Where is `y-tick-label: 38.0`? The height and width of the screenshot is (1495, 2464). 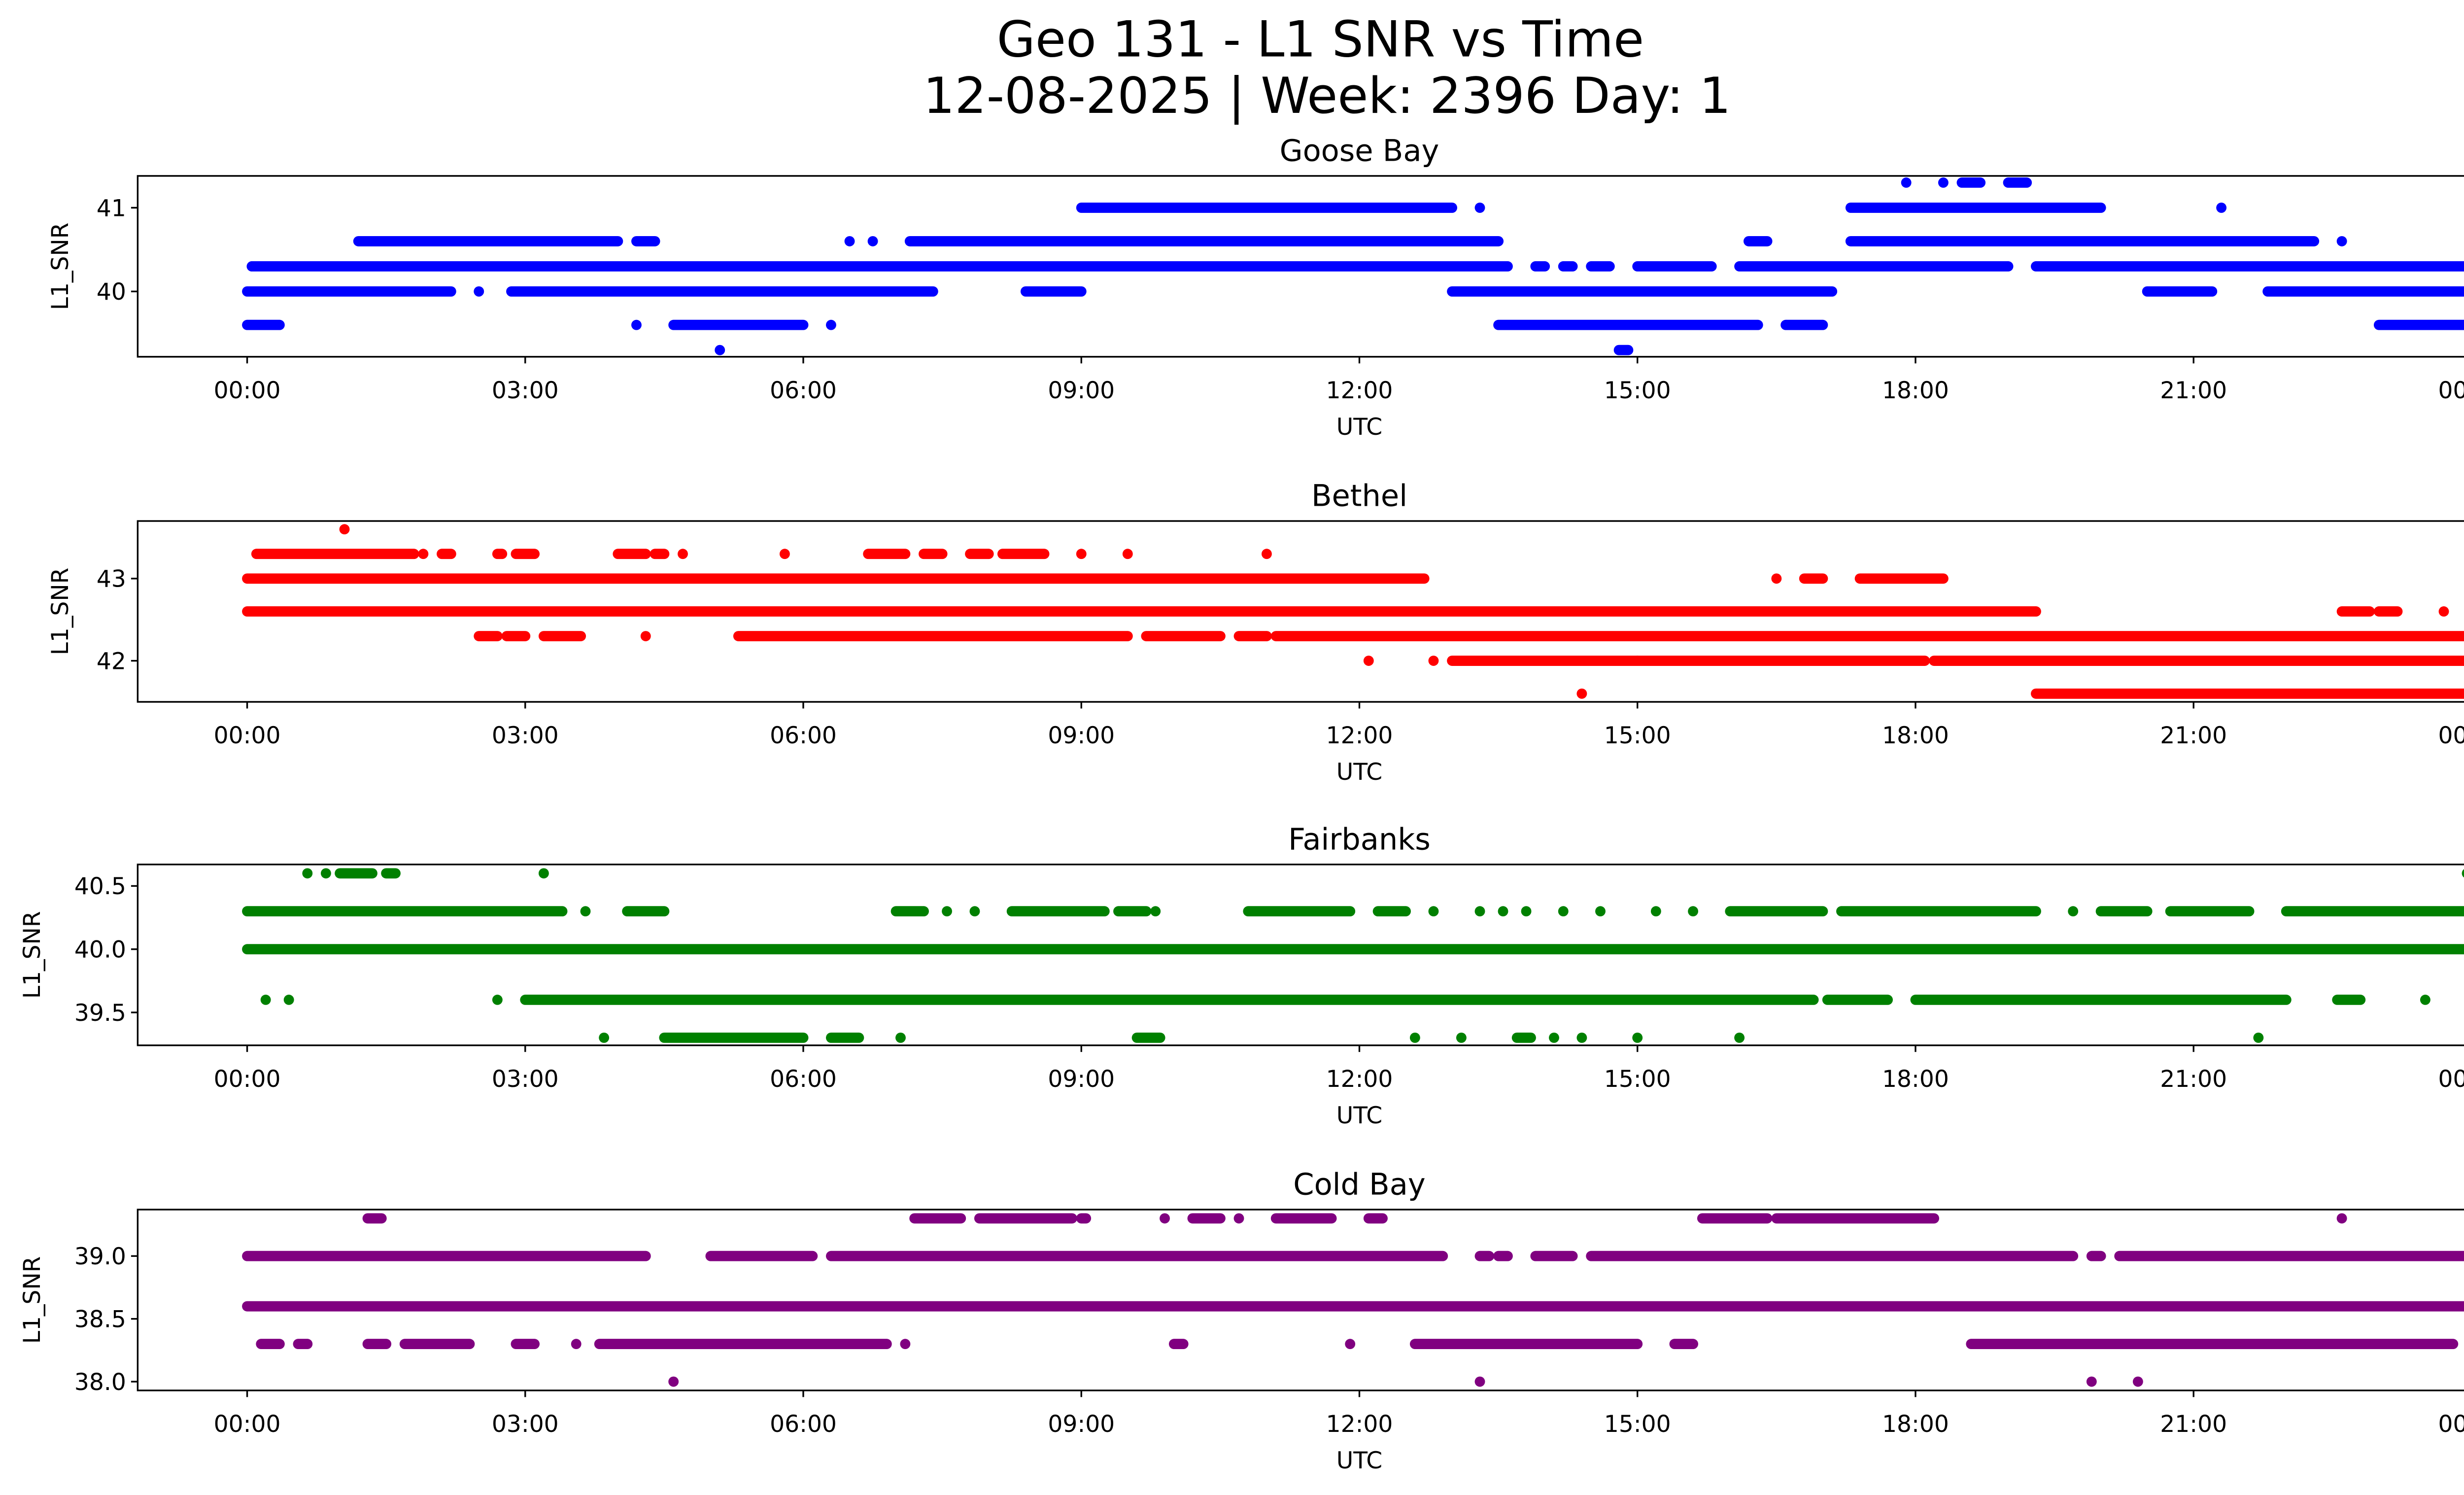 y-tick-label: 38.0 is located at coordinates (100, 1382).